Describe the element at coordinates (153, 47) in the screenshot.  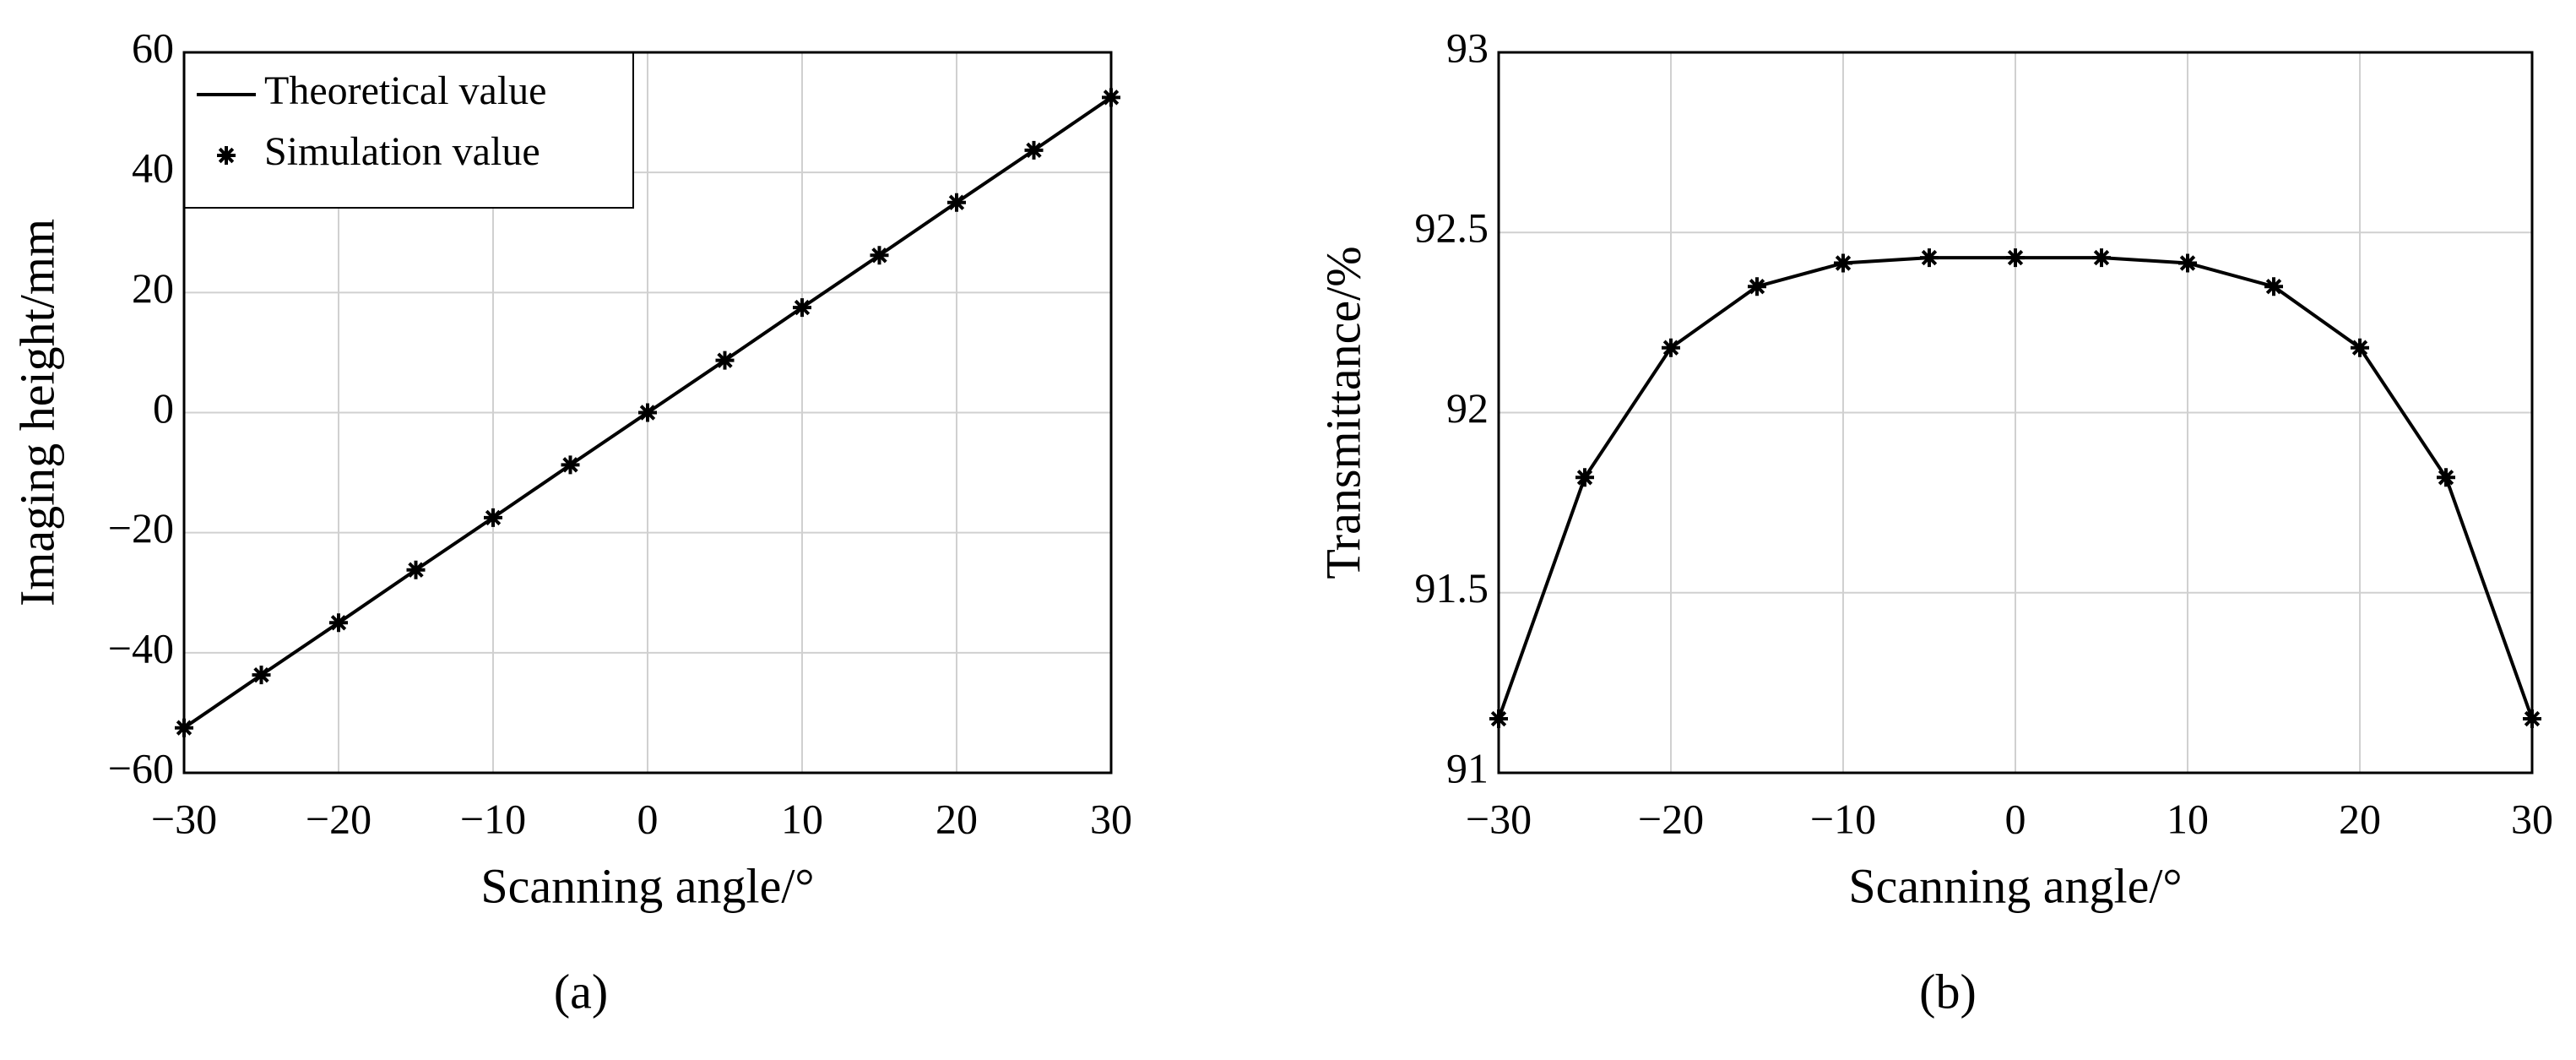
I see `y-tick-label: 60` at that location.